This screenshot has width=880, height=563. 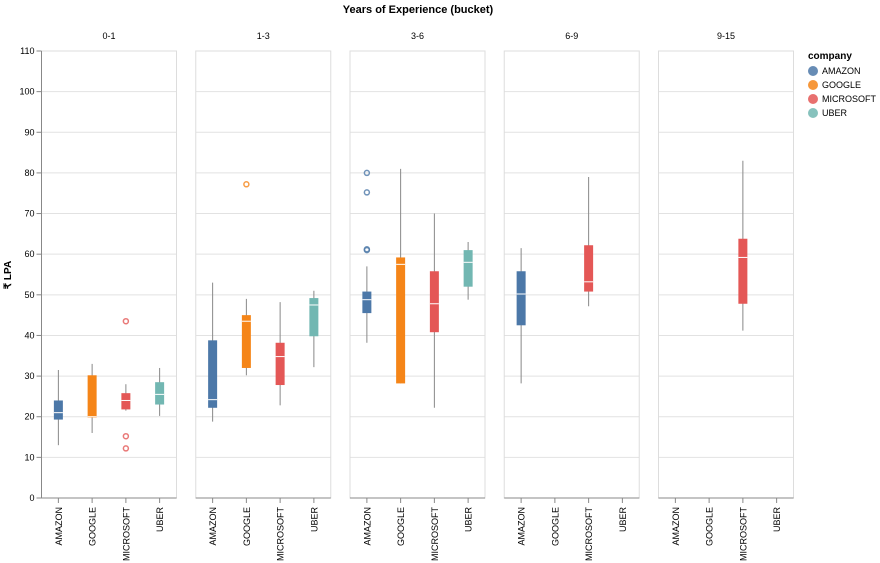 I want to click on y-tick-label: 60, so click(x=29, y=254).